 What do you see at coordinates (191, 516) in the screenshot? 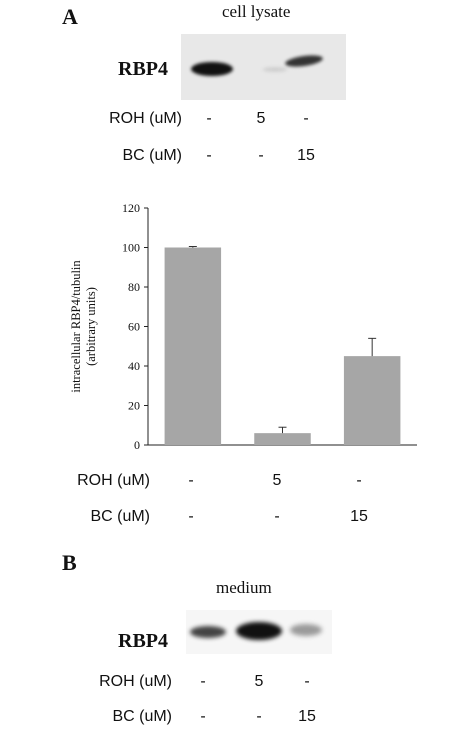
I see `chart-bc-val-1: -` at bounding box center [191, 516].